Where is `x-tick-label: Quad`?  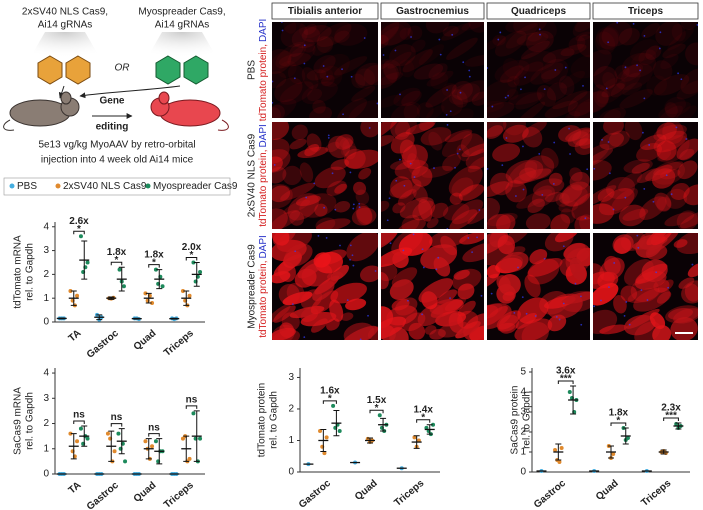 x-tick-label: Quad is located at coordinates (145, 492).